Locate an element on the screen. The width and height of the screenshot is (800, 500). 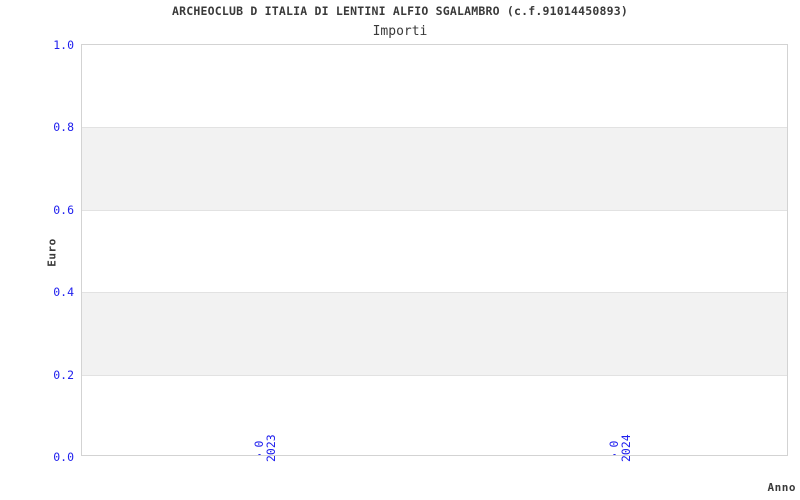
y-tick-1.0: 1.0 is located at coordinates (63, 45).